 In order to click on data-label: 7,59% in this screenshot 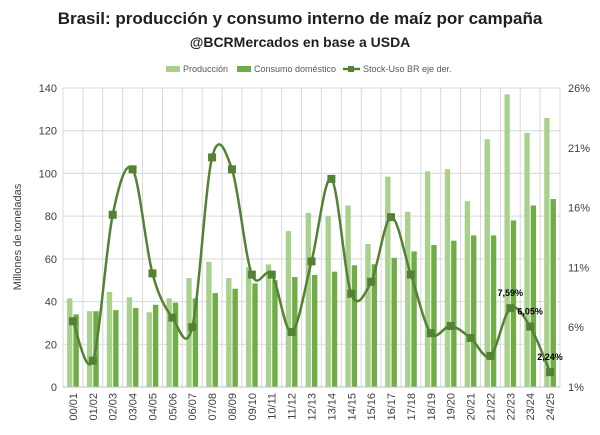, I will do `click(511, 293)`.